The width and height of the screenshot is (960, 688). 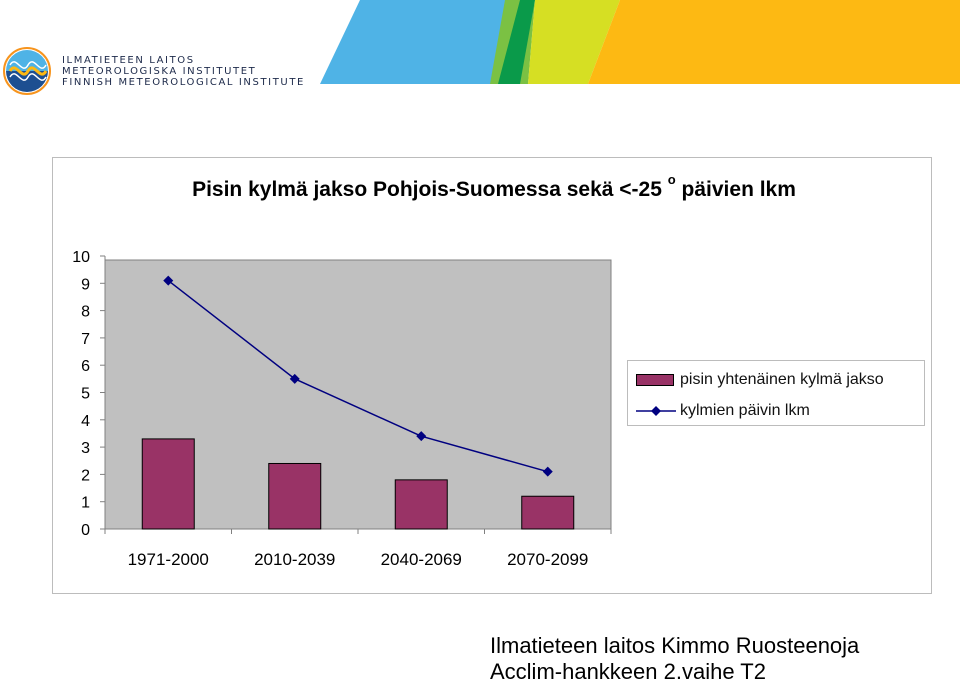 What do you see at coordinates (358, 548) in the screenshot?
I see `x-axis: 1971-2000 2010-2039 2040-2069 2070-2099` at bounding box center [358, 548].